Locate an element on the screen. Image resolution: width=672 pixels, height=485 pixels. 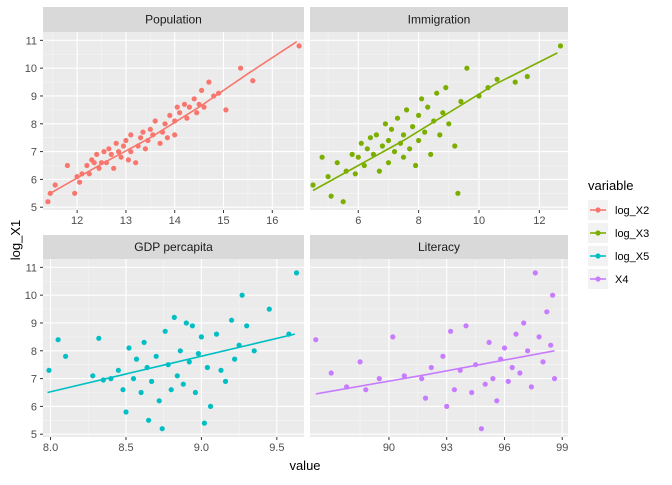
legend-item-log_X5: log_X5 is located at coordinates (618, 256).